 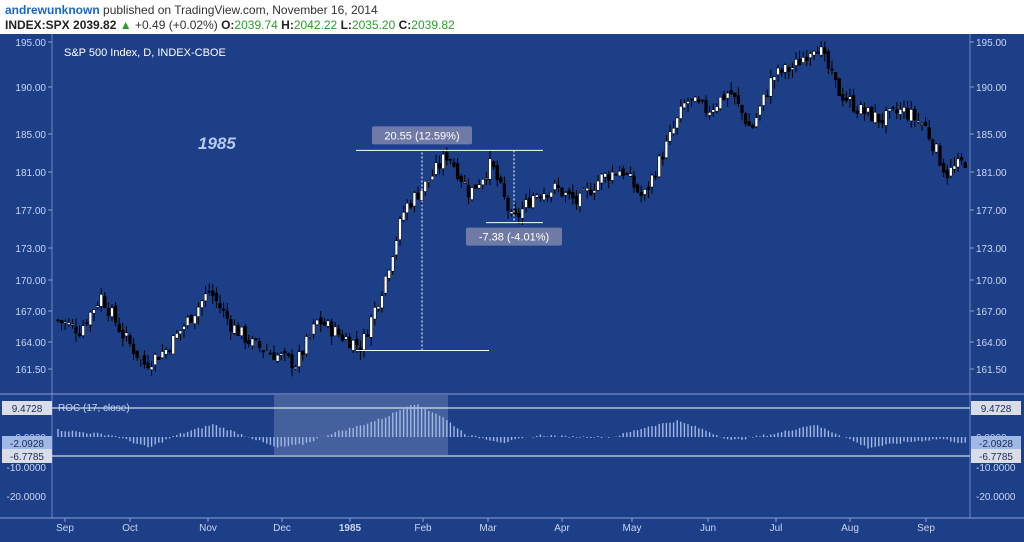 I want to click on roc-tick-label: -10.0000, so click(x=27, y=468).